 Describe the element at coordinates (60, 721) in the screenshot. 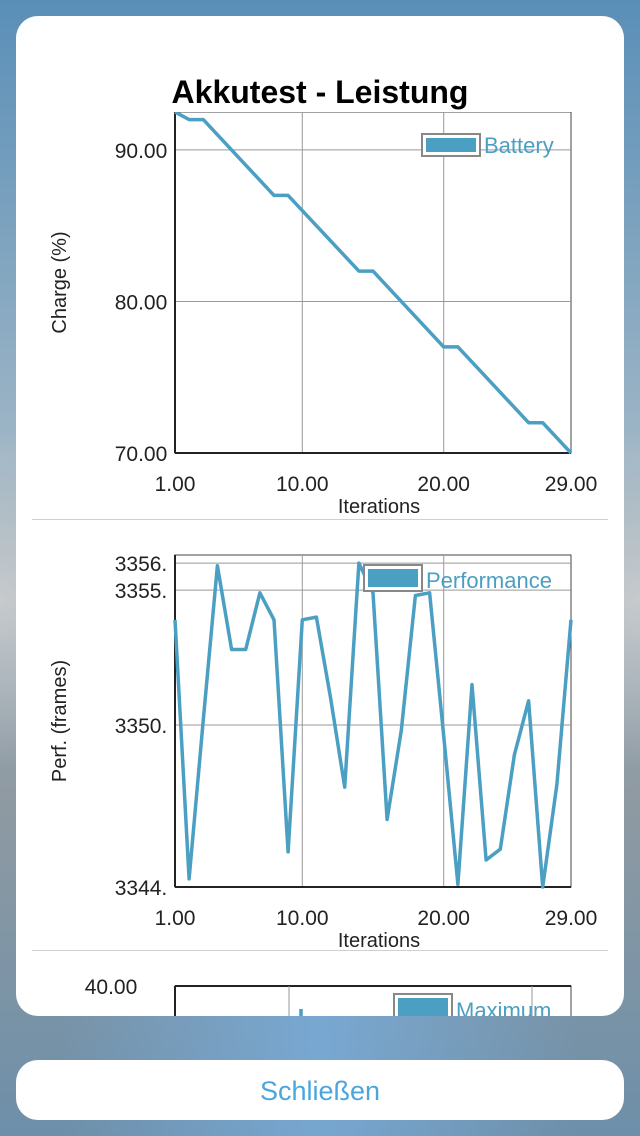

I see `y-axis-title: Perf. (frames)` at that location.